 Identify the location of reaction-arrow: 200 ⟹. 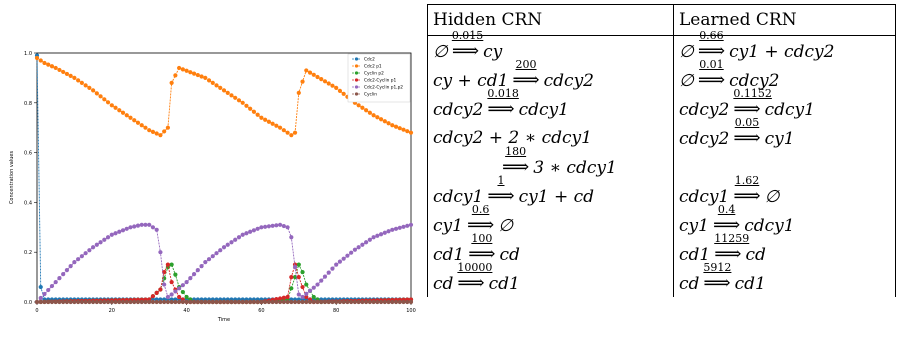
(525, 74).